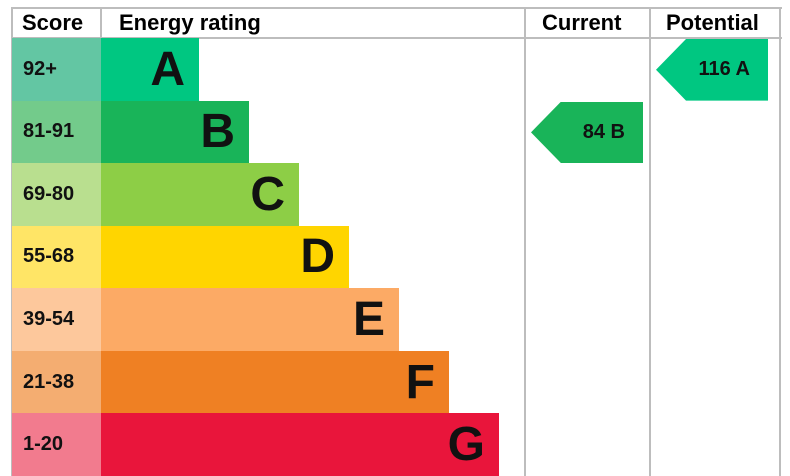 The height and width of the screenshot is (476, 790). Describe the element at coordinates (587, 132) in the screenshot. I see `current-rating-arrow: 84 B` at that location.